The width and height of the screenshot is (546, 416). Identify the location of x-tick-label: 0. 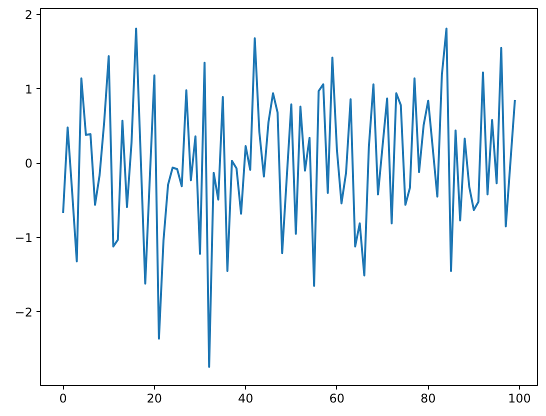
(63, 399).